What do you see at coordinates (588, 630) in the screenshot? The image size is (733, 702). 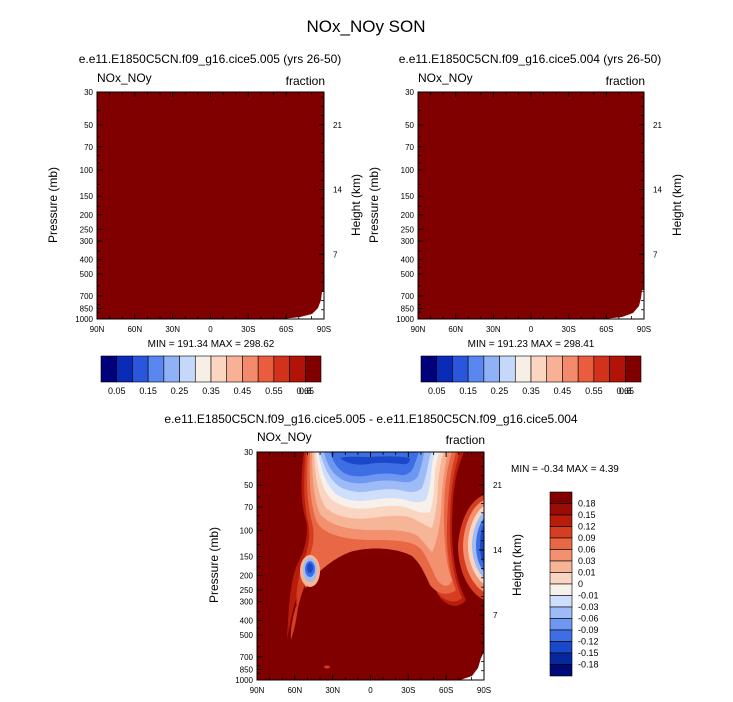 I see `colorbar-label: -0.09` at bounding box center [588, 630].